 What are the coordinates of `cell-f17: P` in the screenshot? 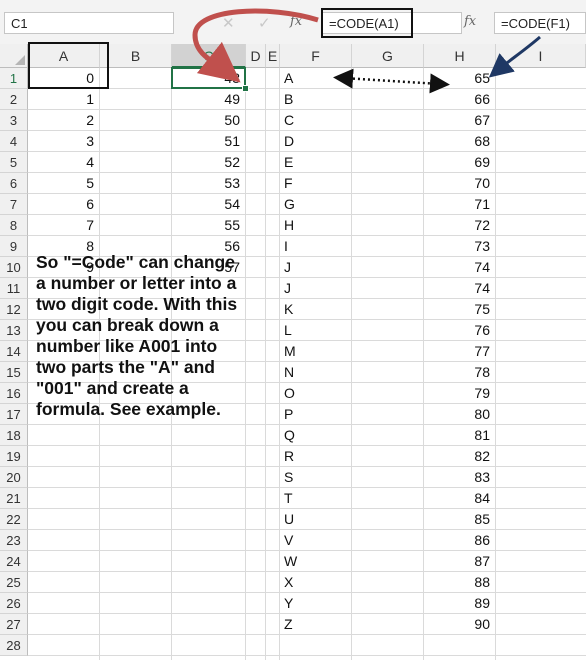 It's located at (289, 414).